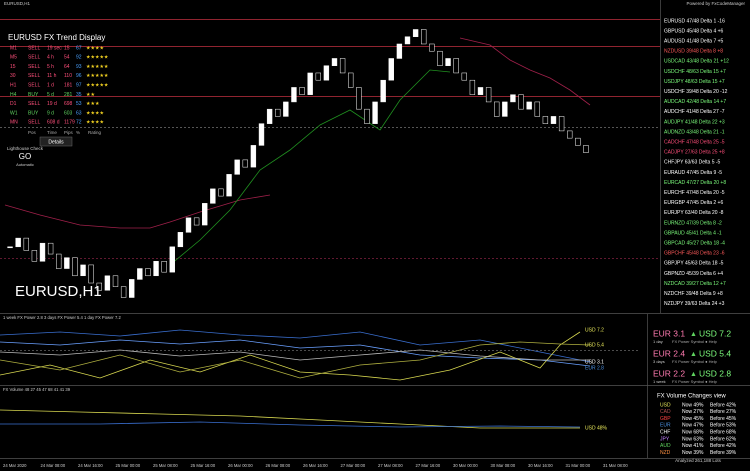 This screenshot has width=750, height=471. I want to click on base-strength: EUR 2.2, so click(669, 373).